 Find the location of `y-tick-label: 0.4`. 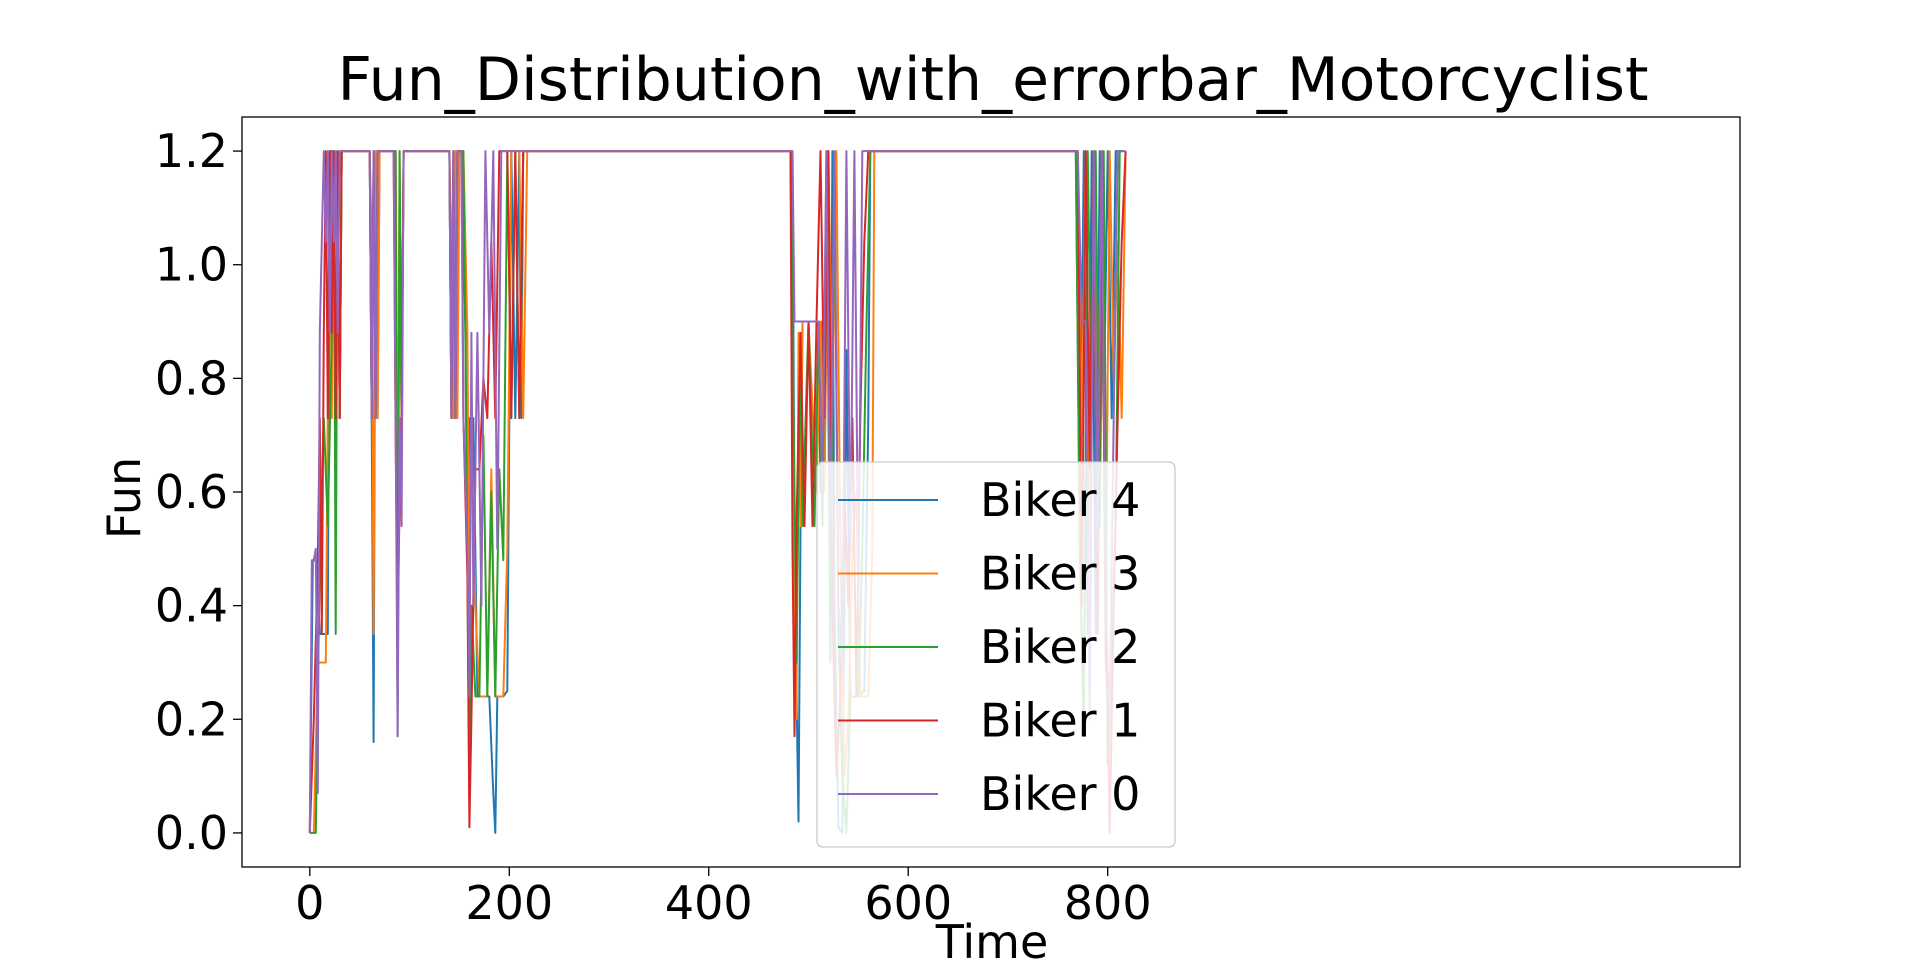

y-tick-label: 0.4 is located at coordinates (191, 606).